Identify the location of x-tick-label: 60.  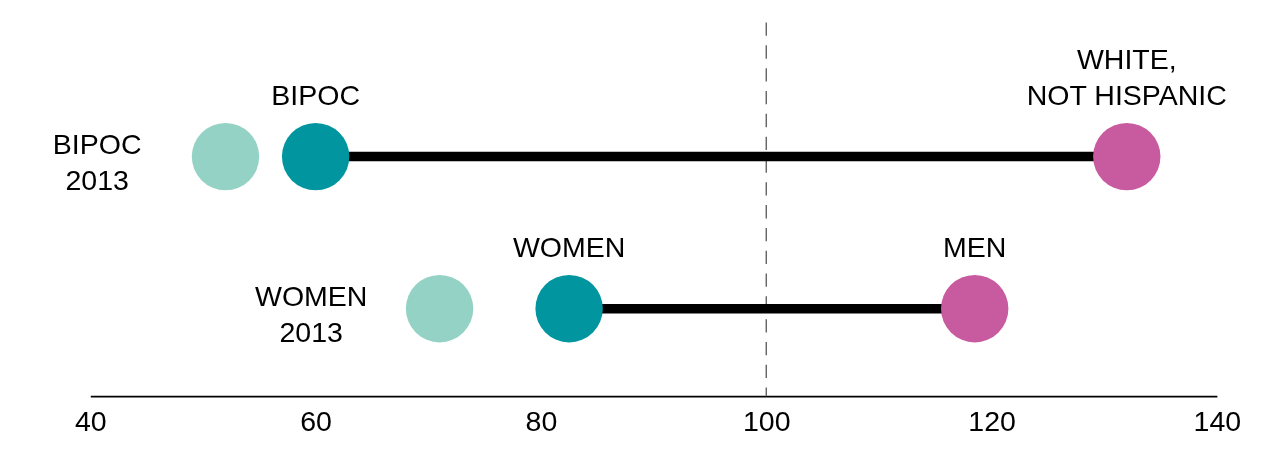
(316, 420).